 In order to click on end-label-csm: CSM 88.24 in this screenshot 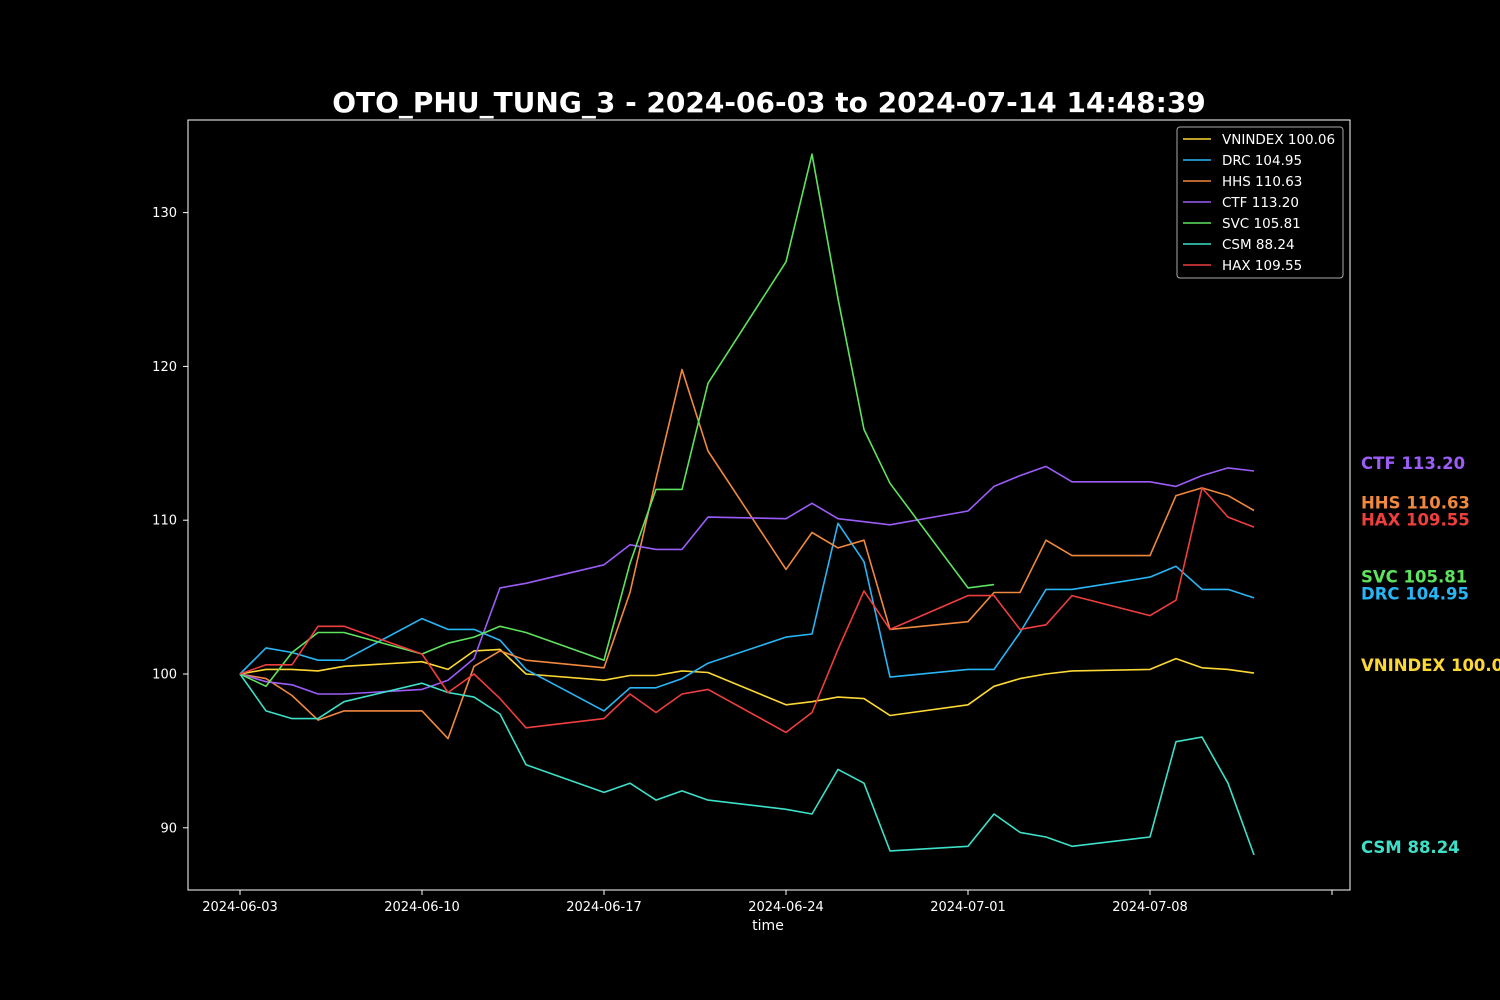, I will do `click(1410, 847)`.